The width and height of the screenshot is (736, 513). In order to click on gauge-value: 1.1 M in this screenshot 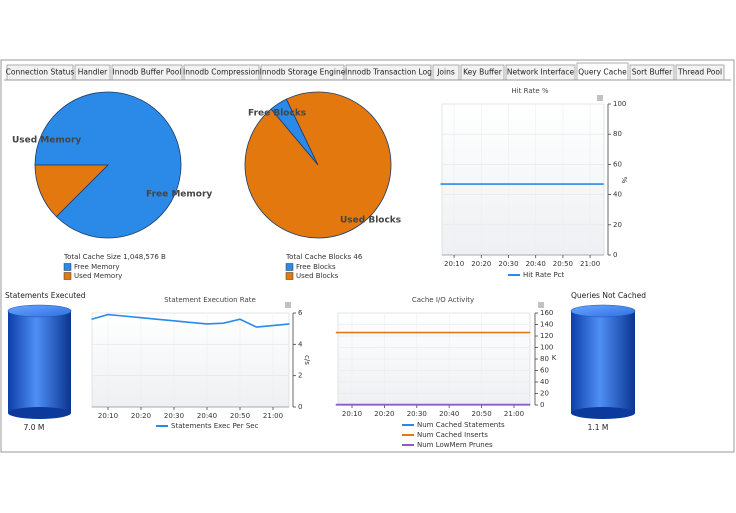, I will do `click(598, 427)`.